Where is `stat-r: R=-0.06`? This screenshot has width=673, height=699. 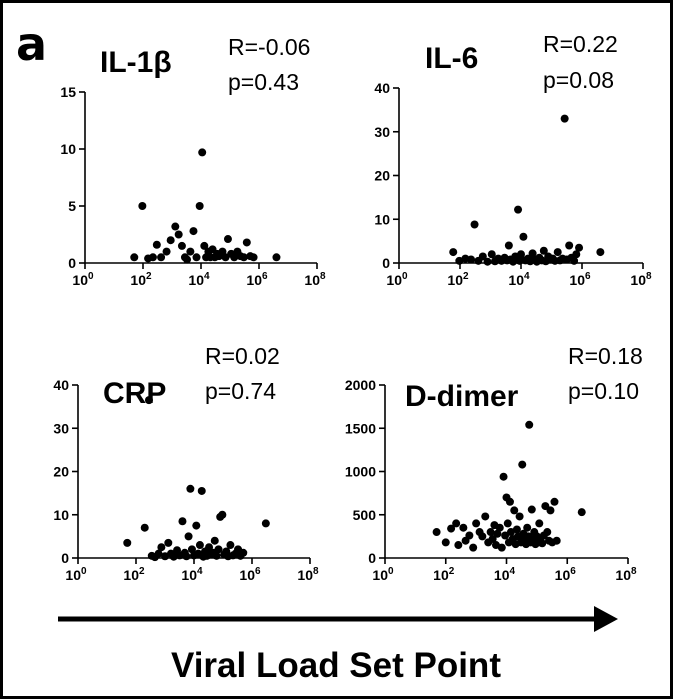 stat-r: R=-0.06 is located at coordinates (269, 47).